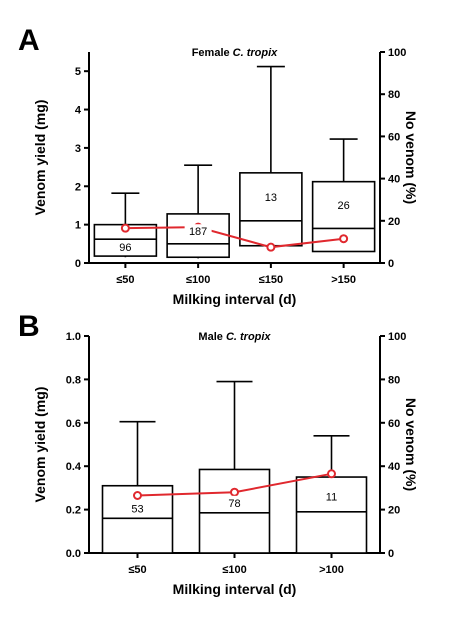 The height and width of the screenshot is (638, 452). What do you see at coordinates (29, 40) in the screenshot?
I see `panel-label: A` at bounding box center [29, 40].